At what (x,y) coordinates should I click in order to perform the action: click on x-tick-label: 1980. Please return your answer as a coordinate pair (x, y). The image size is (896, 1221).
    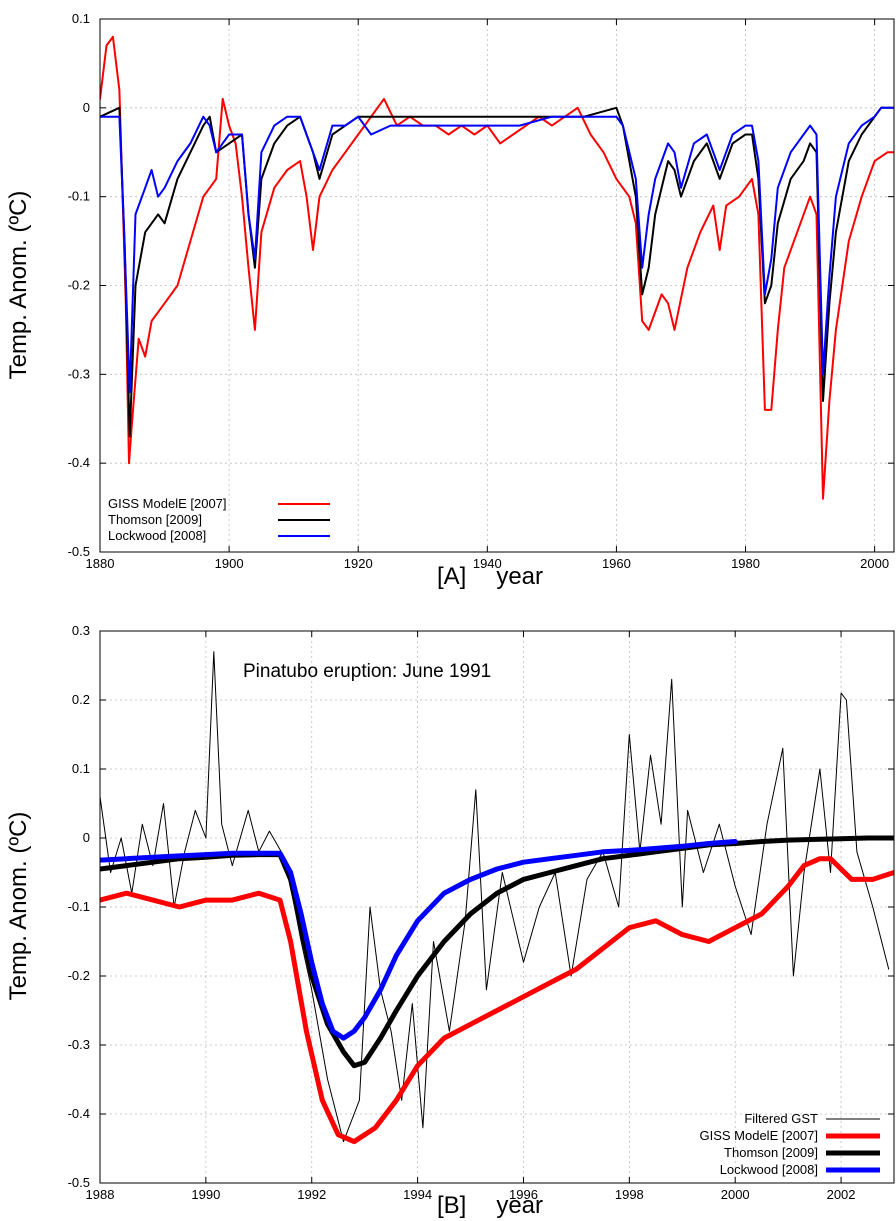
    Looking at the image, I should click on (745, 563).